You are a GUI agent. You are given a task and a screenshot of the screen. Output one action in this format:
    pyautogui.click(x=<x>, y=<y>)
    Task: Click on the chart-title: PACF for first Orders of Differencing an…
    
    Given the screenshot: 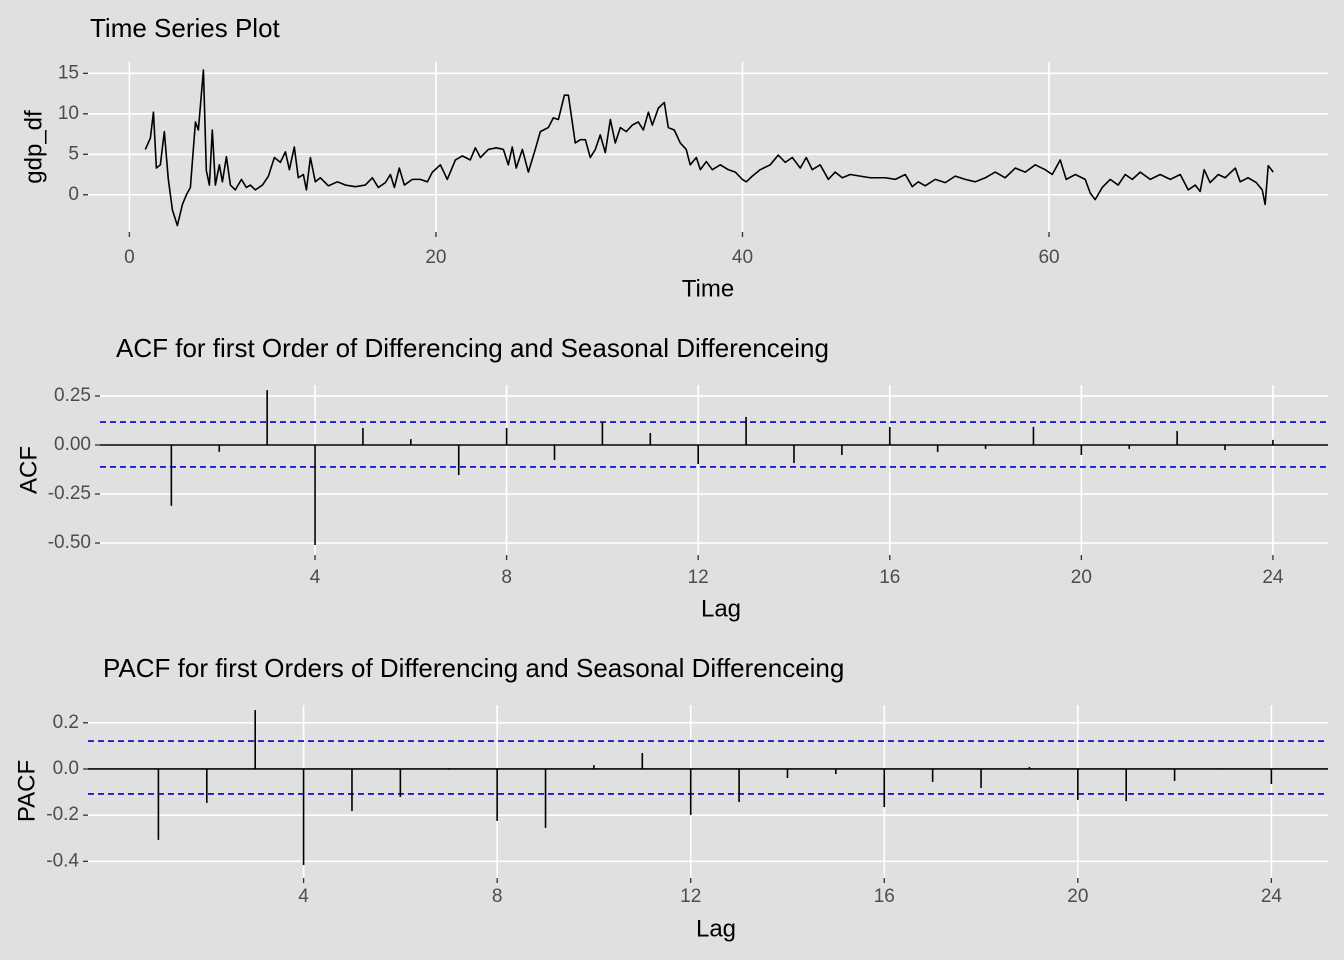 What is the action you would take?
    pyautogui.click(x=473, y=668)
    